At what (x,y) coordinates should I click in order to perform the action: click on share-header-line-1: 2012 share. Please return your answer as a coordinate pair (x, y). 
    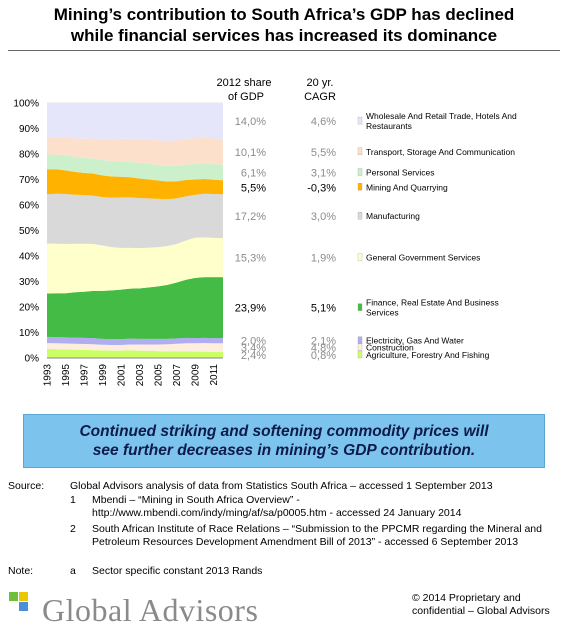
    Looking at the image, I should click on (243, 83).